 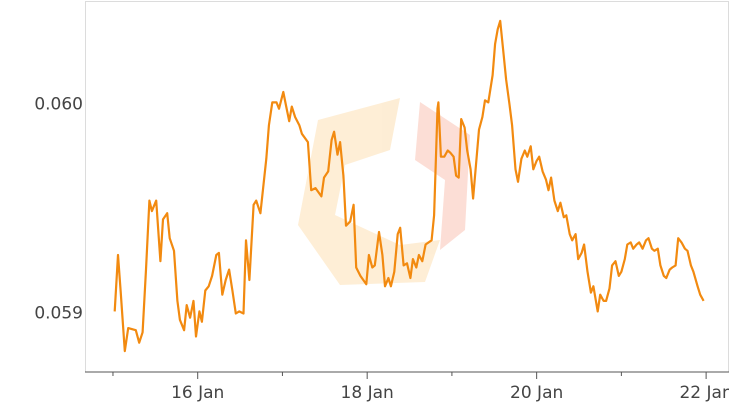 I want to click on watermark, so click(x=384, y=191).